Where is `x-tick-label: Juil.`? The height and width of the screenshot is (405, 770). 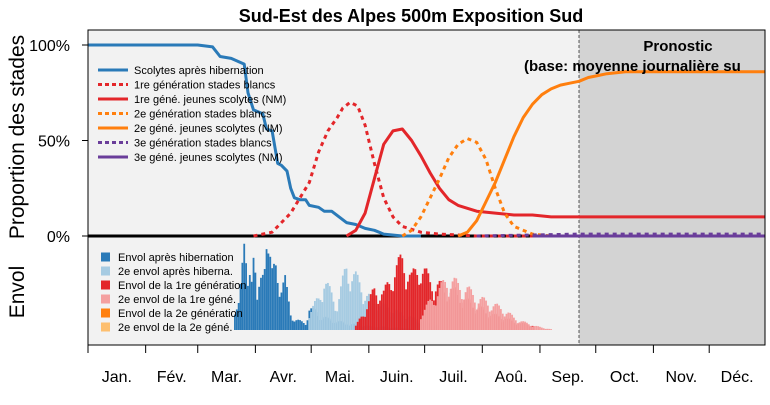
x-tick-label: Juil. is located at coordinates (453, 377).